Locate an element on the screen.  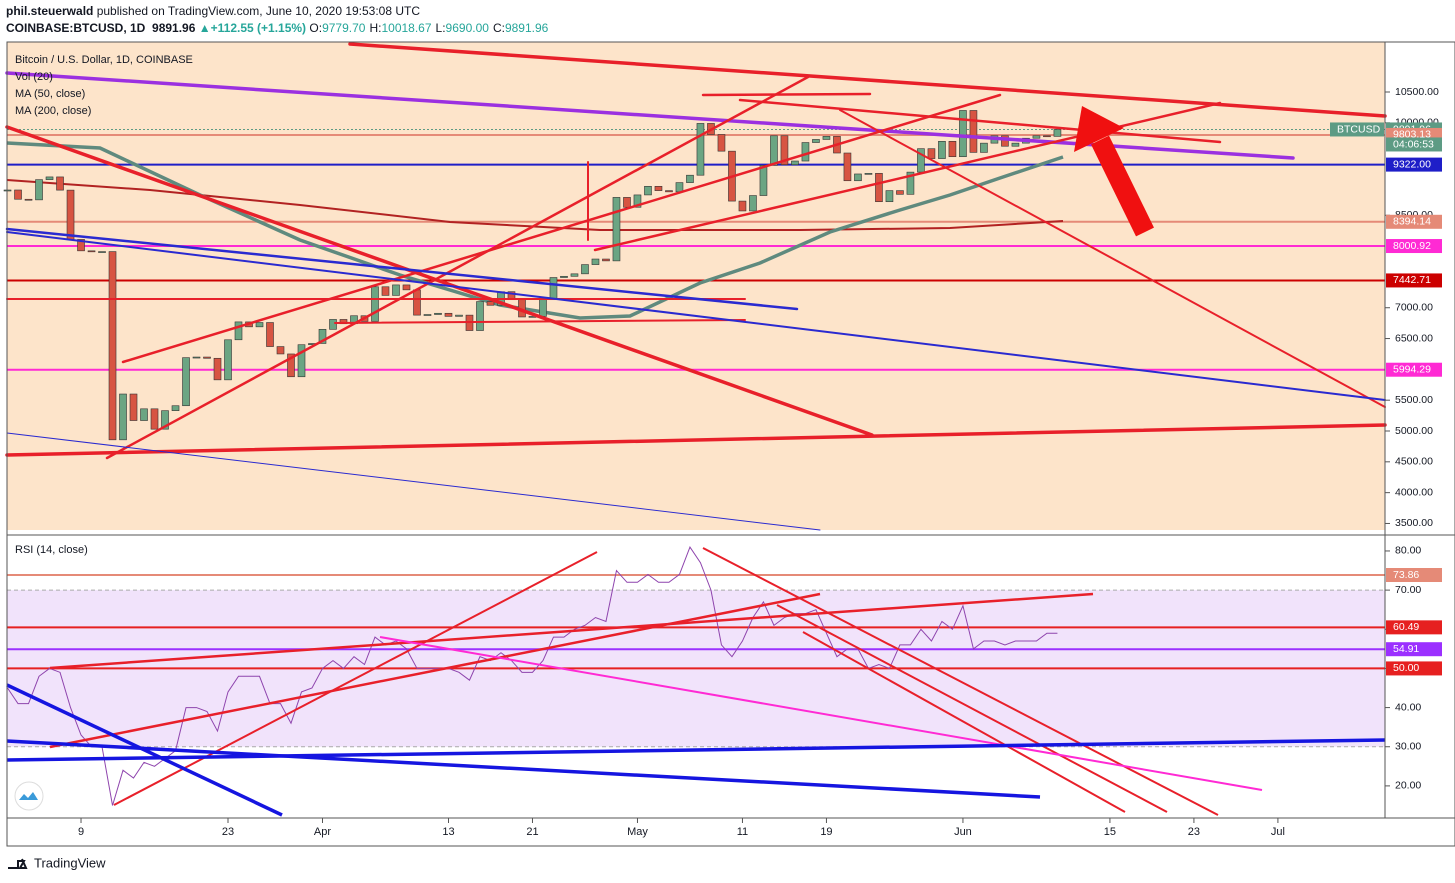
level-label: 73.86 is located at coordinates (1406, 575).